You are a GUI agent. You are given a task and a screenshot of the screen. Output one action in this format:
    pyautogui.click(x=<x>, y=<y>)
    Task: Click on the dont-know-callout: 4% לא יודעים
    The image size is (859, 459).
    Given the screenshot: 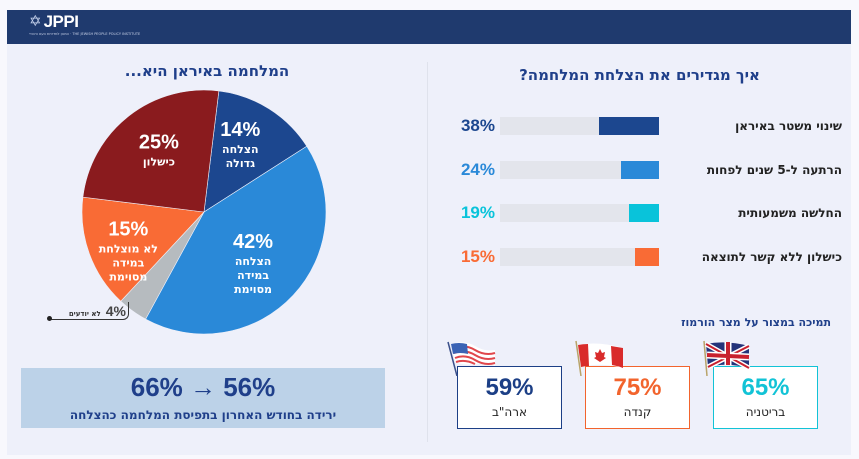 What is the action you would take?
    pyautogui.click(x=90, y=311)
    